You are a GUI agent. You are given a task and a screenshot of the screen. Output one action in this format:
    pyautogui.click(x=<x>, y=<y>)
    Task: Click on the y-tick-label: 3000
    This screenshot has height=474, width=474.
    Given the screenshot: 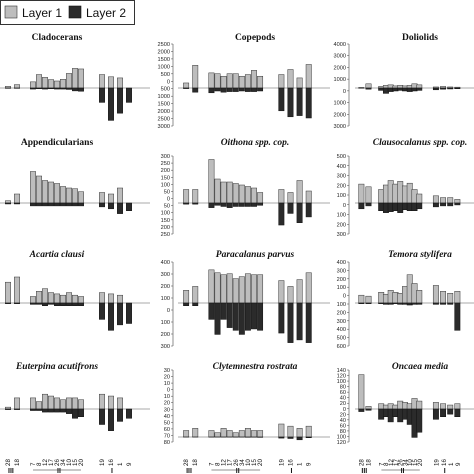 What is the action you would take?
    pyautogui.click(x=340, y=57)
    